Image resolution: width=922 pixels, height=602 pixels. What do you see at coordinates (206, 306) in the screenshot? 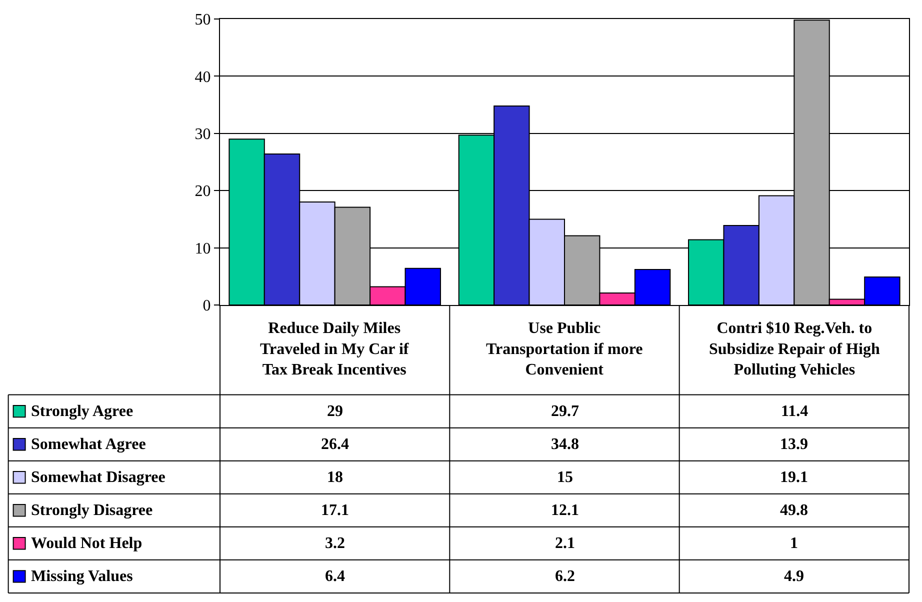
I see `y-tick-label: 0` at bounding box center [206, 306].